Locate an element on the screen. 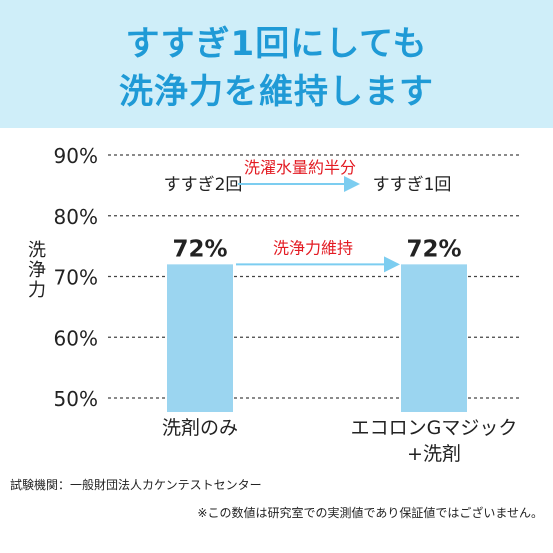 The height and width of the screenshot is (553, 553). rinse-once-label: すすぎ1回 is located at coordinates (412, 185).